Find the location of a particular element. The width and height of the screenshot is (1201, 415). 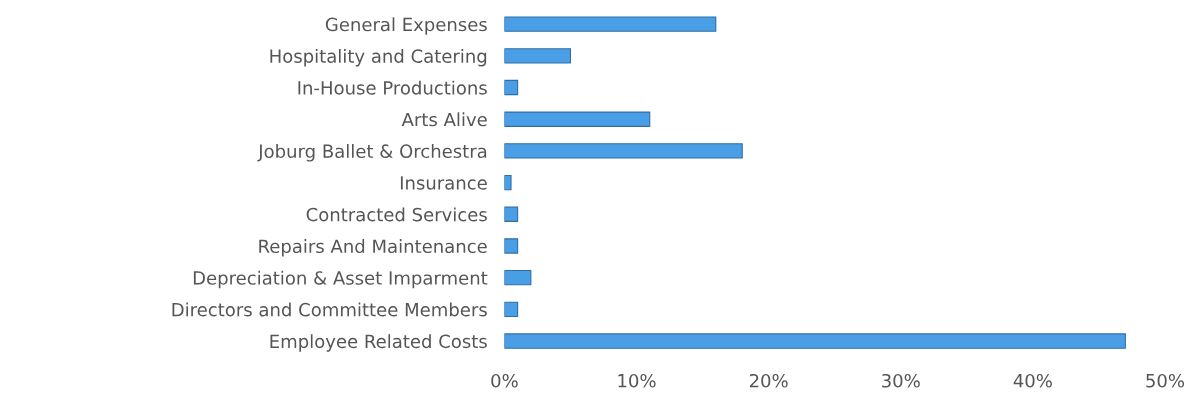

y-tick-label: Hospitality and Catering is located at coordinates (378, 57).